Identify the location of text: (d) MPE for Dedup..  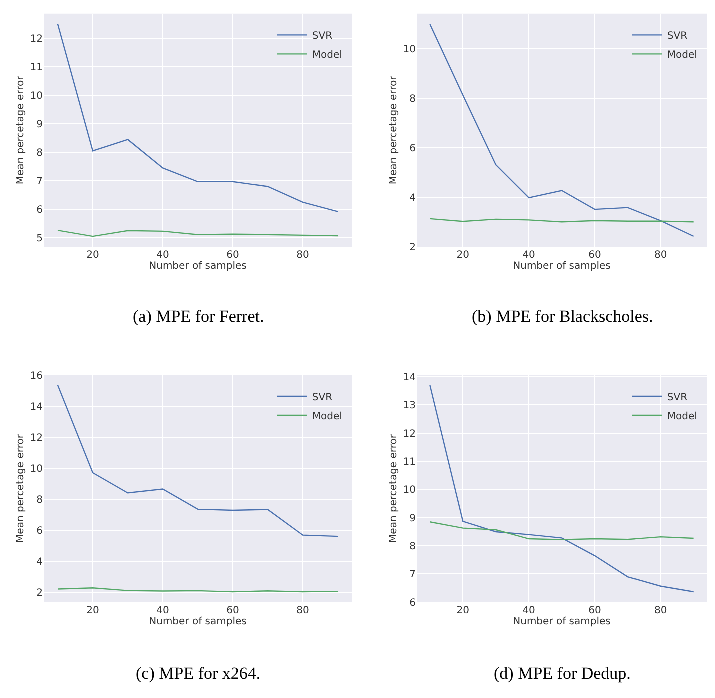
(562, 673).